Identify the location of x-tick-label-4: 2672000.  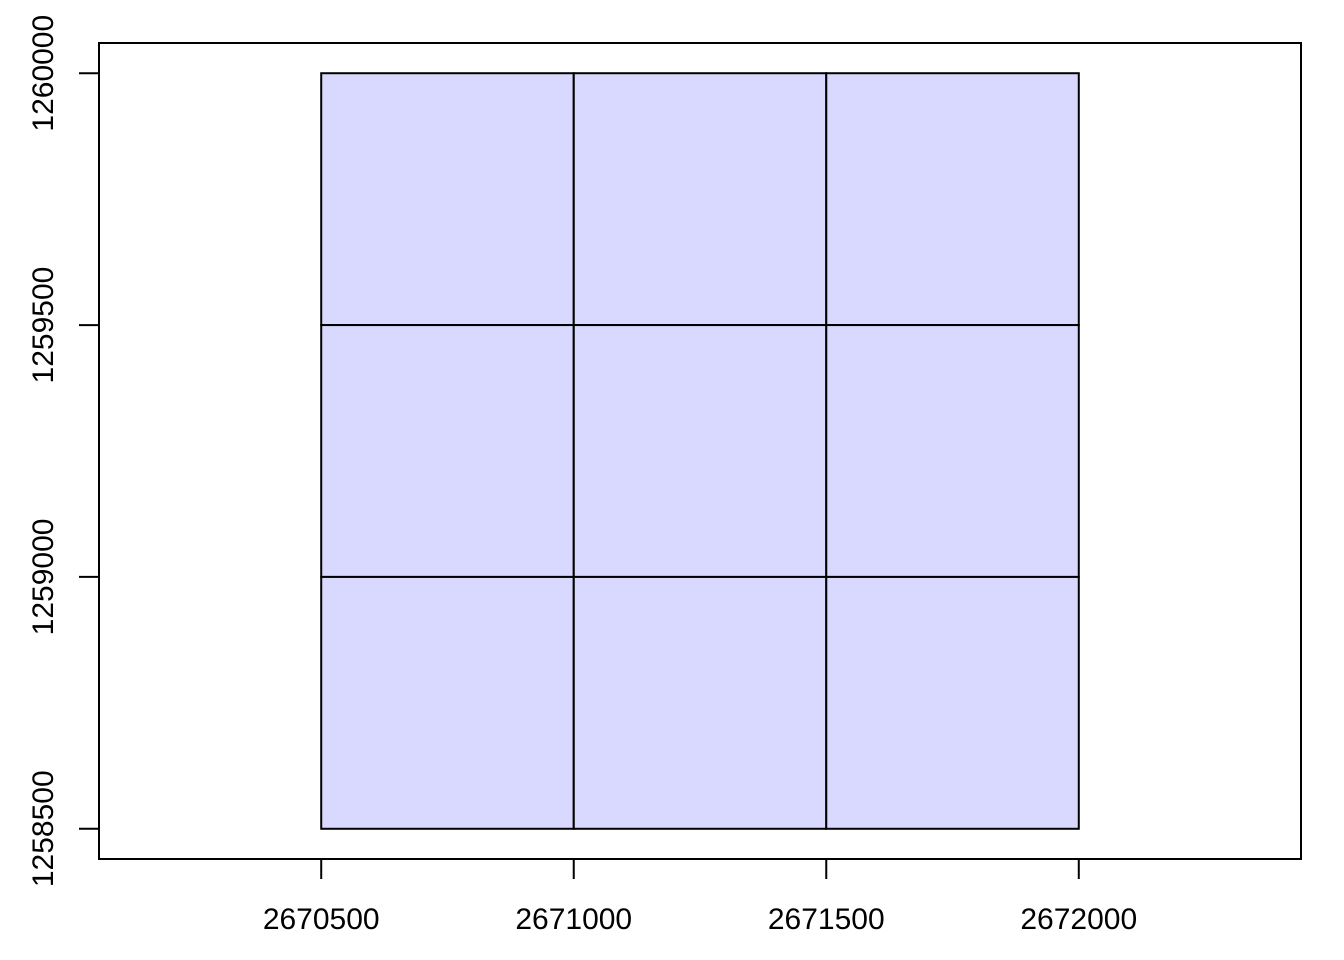
(1078, 919).